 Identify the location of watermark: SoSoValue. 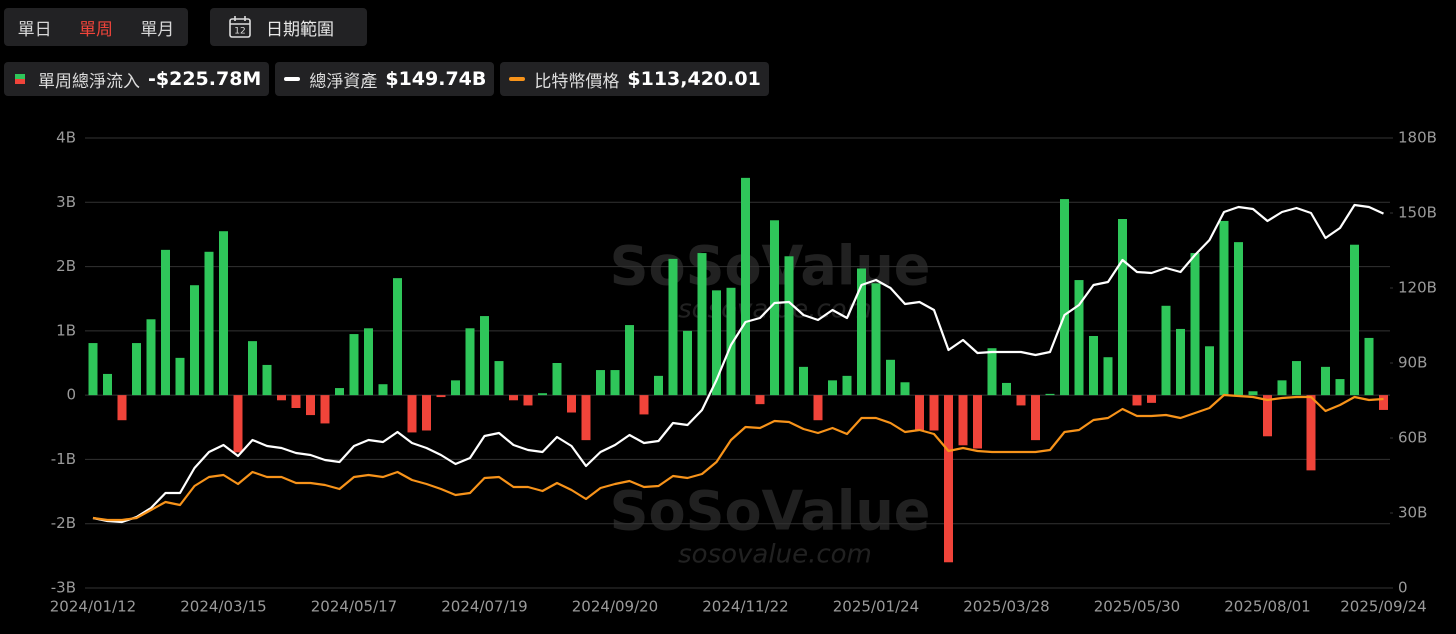
(770, 511).